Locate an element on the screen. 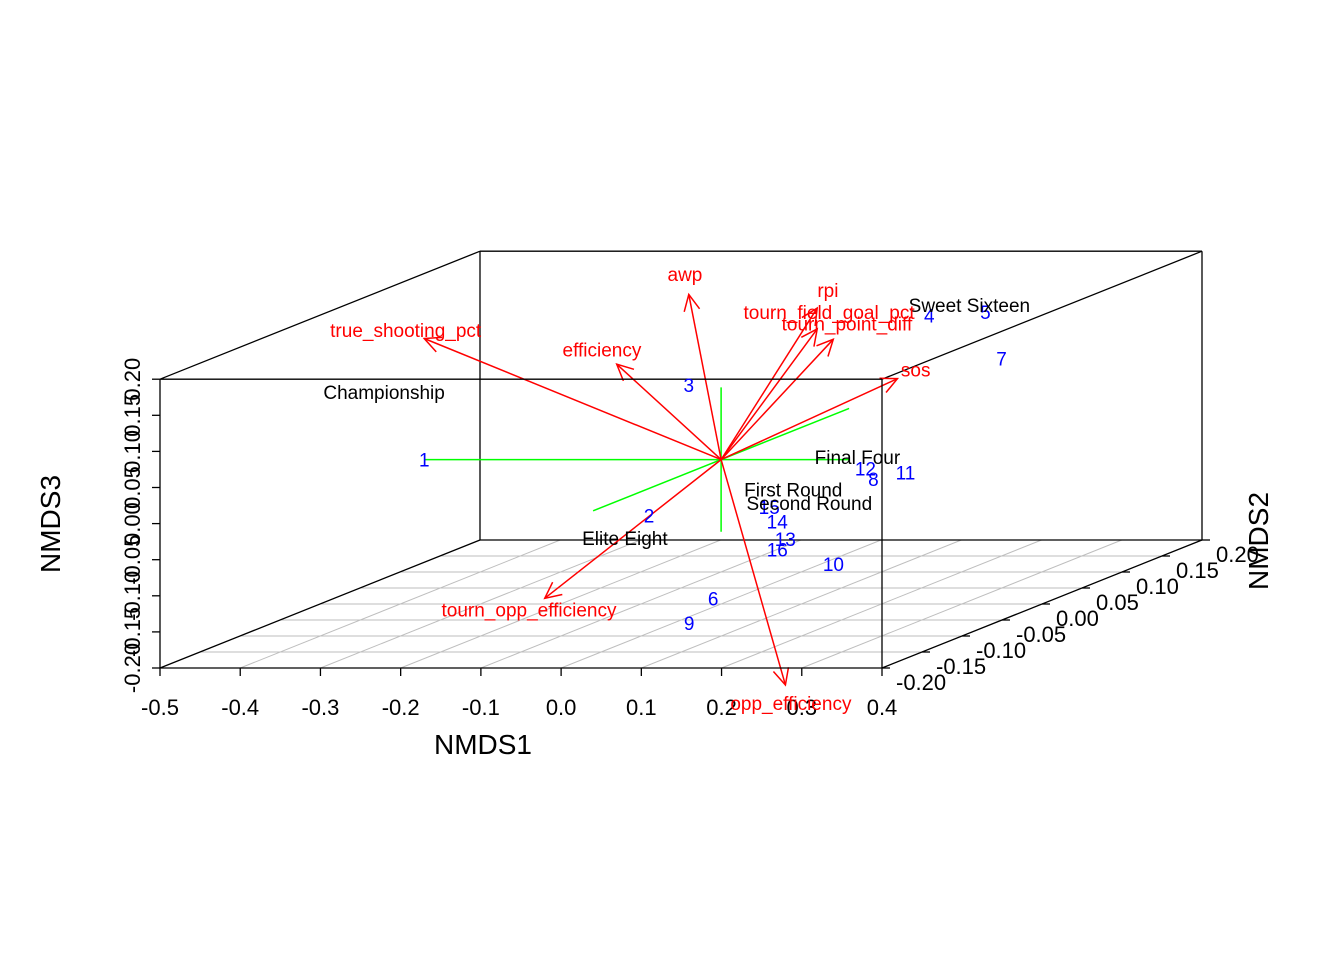 The image size is (1344, 960). z-tick-label: 0.05 is located at coordinates (132, 487).